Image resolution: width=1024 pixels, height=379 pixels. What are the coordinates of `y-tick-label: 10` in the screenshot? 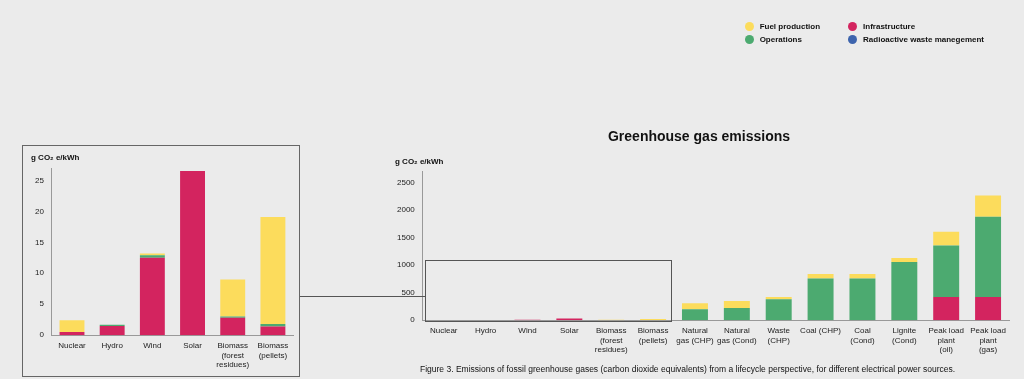 It's located at (39, 273).